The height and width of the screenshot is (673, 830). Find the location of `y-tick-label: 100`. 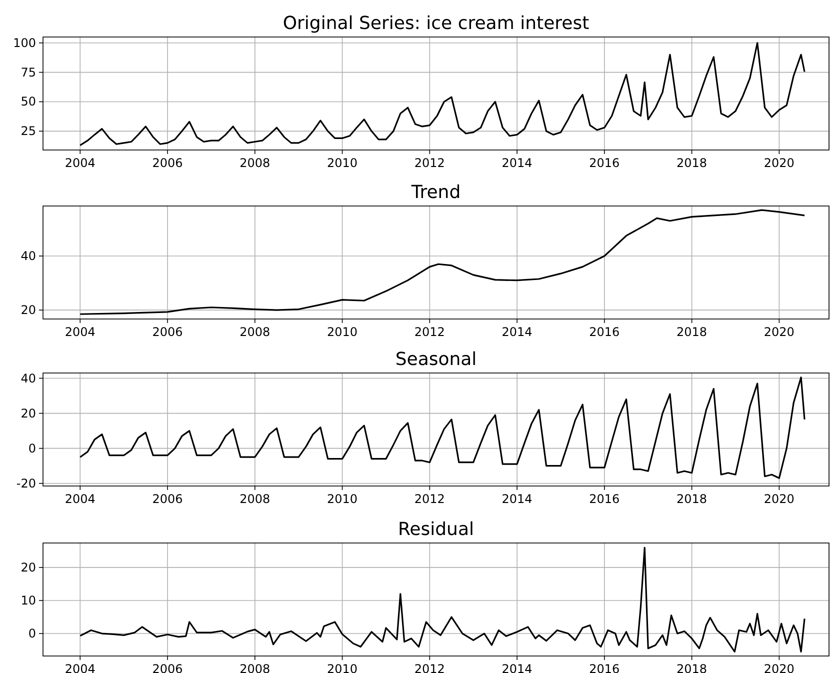

y-tick-label: 100 is located at coordinates (24, 43).